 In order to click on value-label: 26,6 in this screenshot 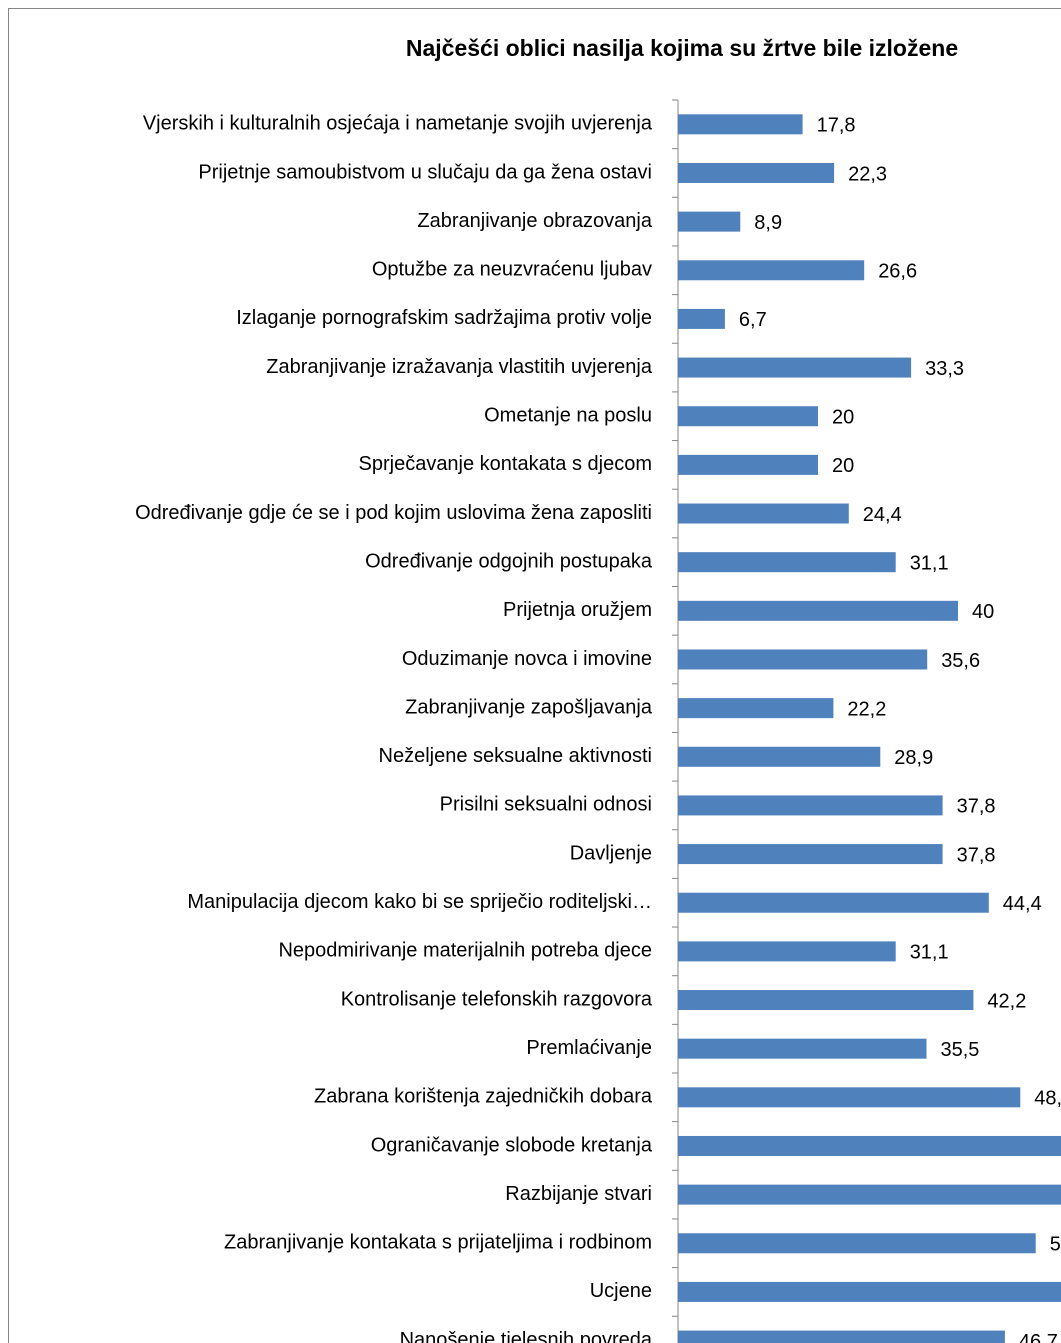, I will do `click(897, 272)`.